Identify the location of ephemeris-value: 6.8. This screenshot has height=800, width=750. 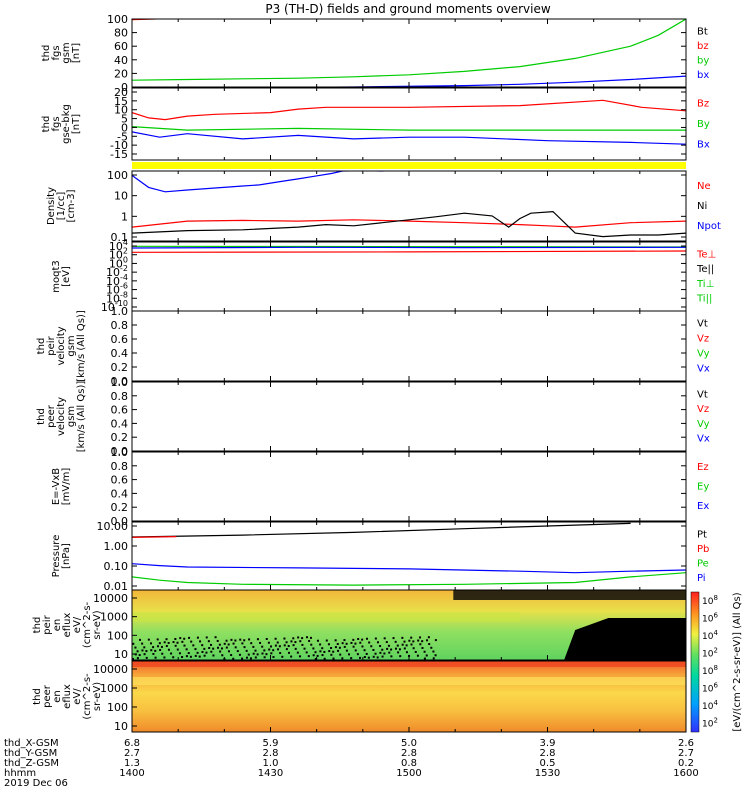
(132, 743).